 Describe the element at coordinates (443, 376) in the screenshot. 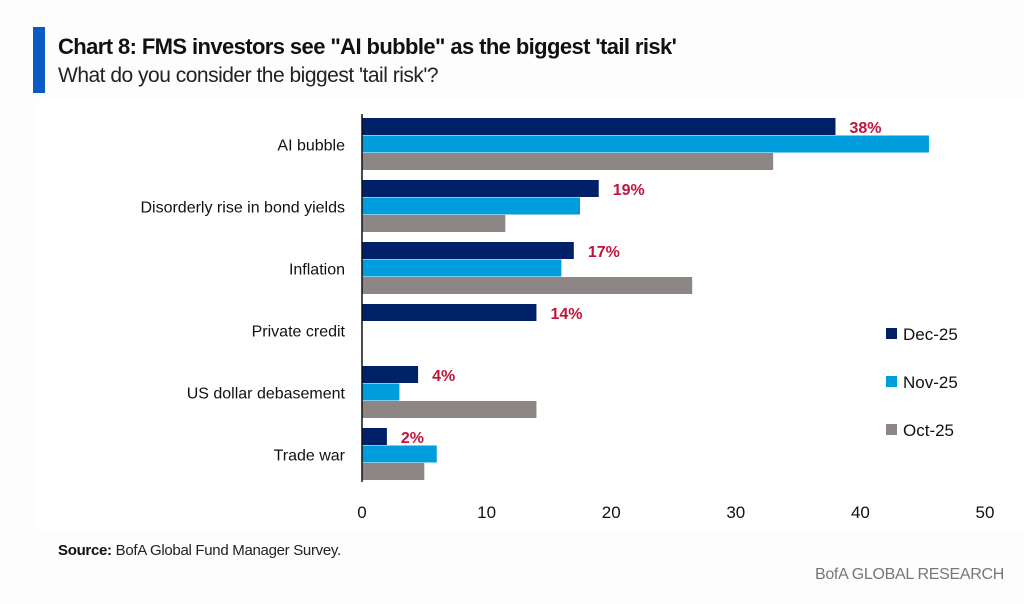

I see `data-label: 4%` at that location.